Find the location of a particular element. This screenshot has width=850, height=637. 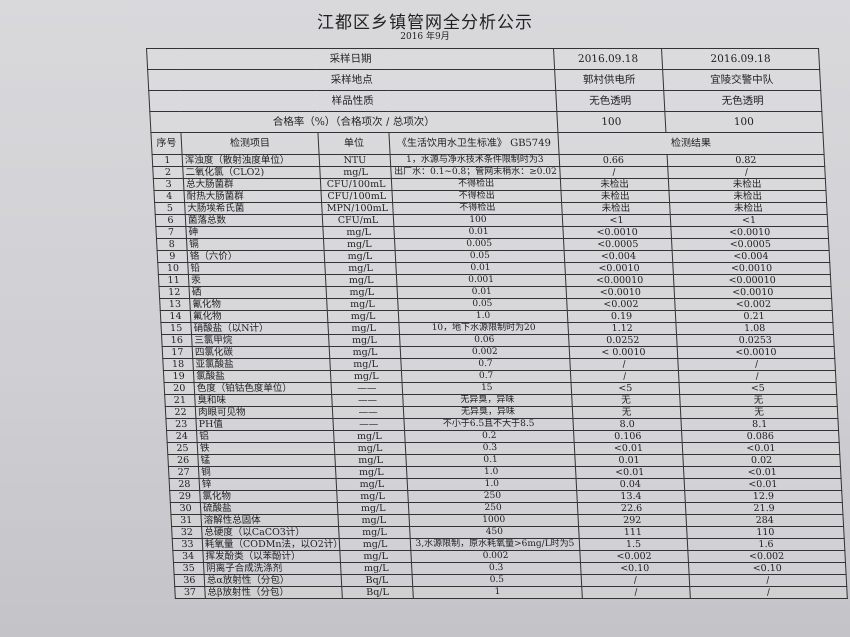

cell-standard: 250 is located at coordinates (492, 496).